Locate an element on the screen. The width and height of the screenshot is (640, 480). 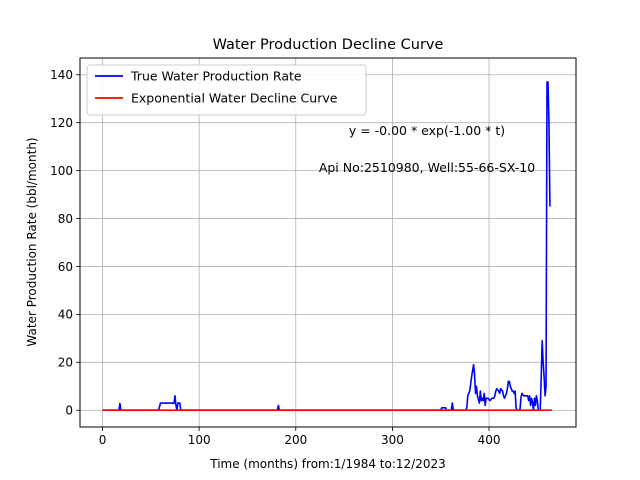
x-tick-label: 200 is located at coordinates (295, 440).